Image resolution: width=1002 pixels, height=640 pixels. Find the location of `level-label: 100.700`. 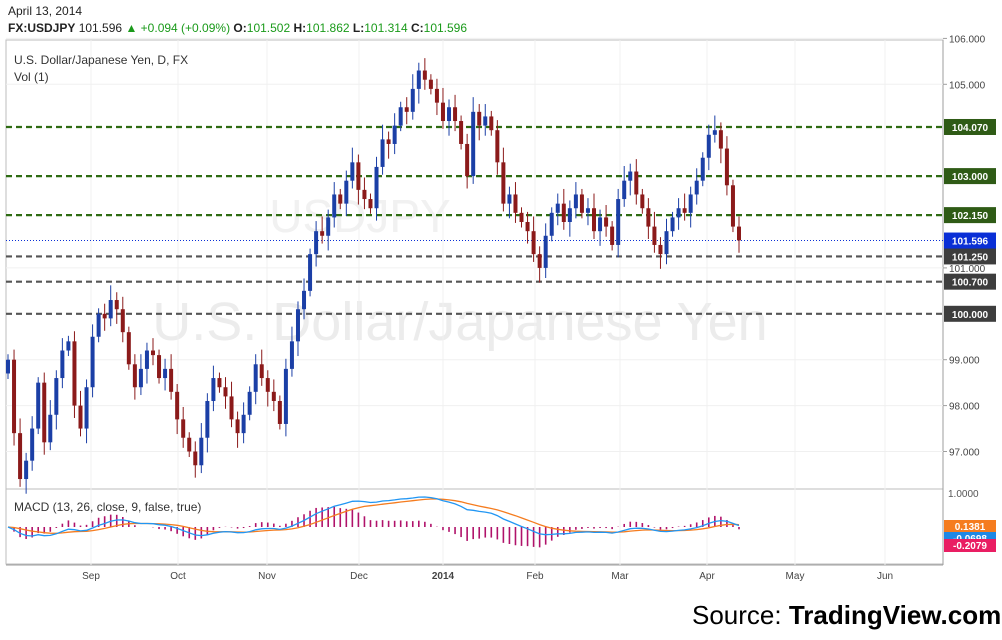

level-label: 100.700 is located at coordinates (970, 283).